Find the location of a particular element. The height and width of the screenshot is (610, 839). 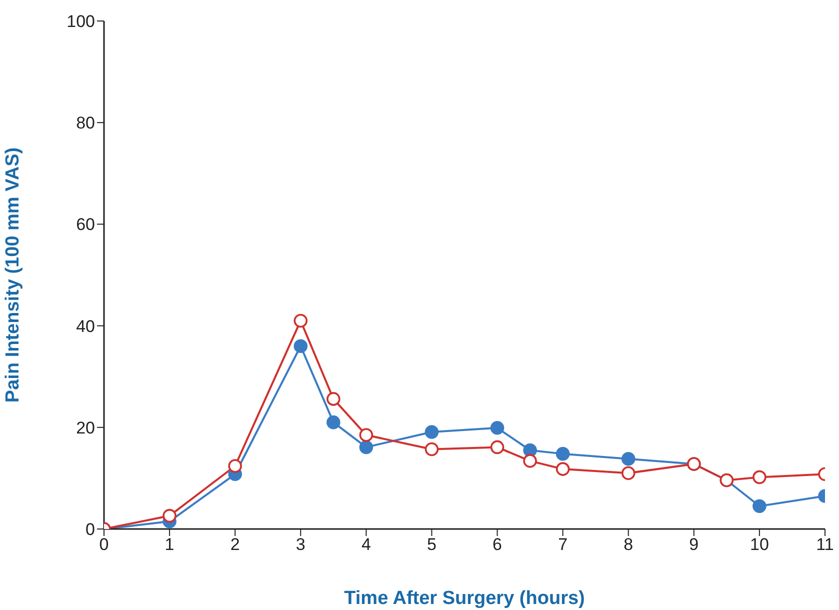

x-tick-label: 5 is located at coordinates (431, 544).